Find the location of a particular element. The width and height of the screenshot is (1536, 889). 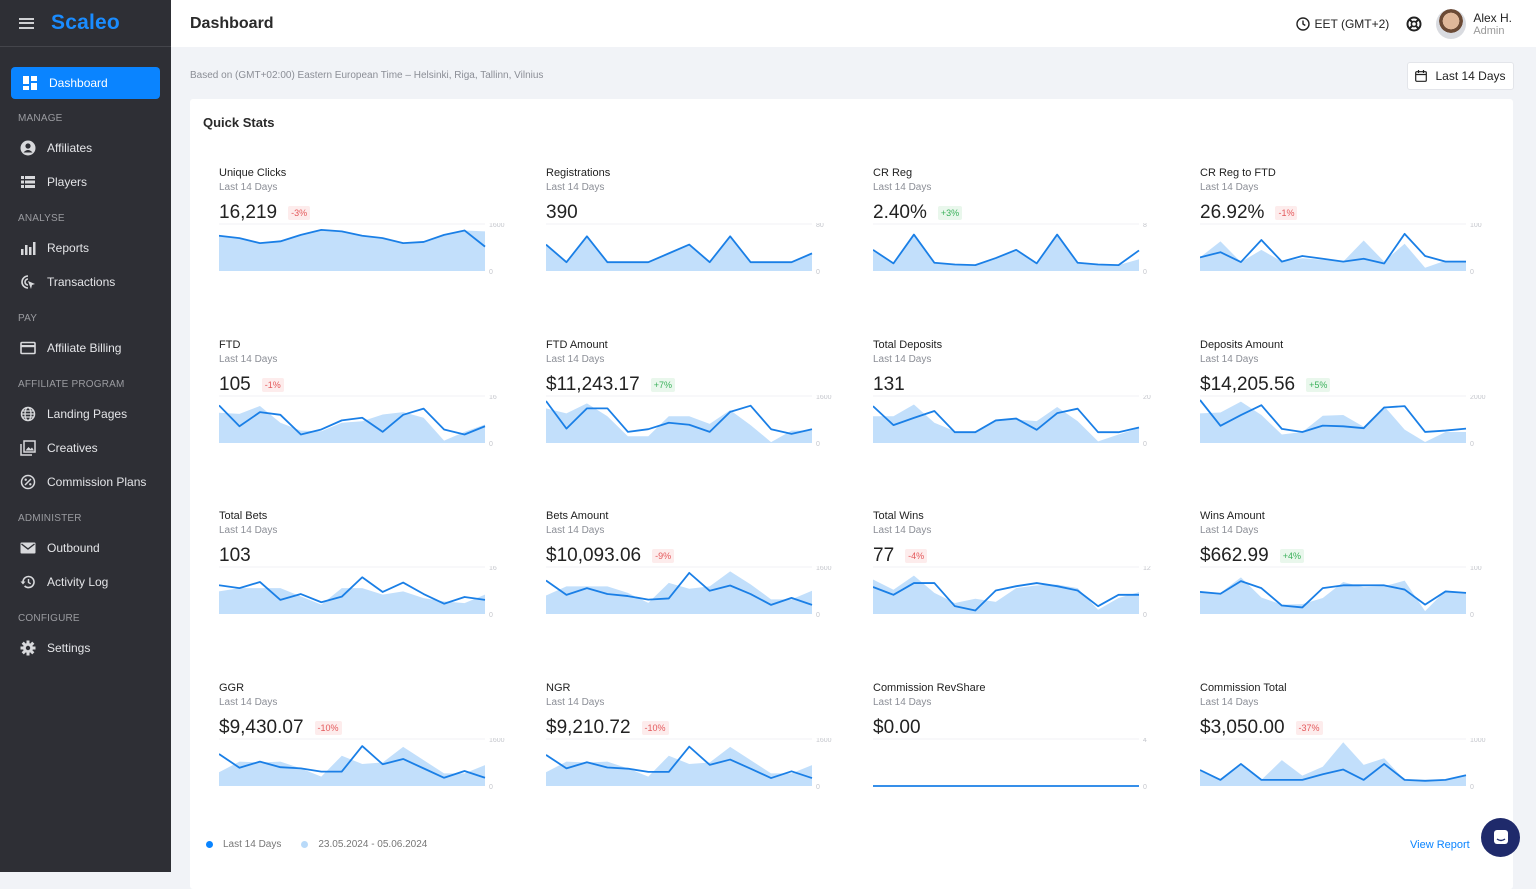

change-badge: -37% is located at coordinates (1309, 727).